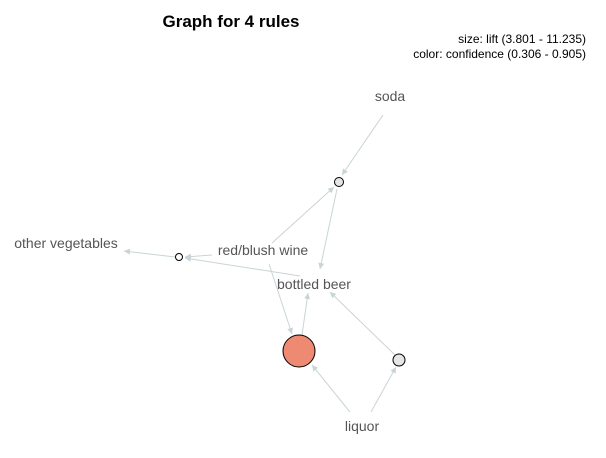 The height and width of the screenshot is (458, 606). Describe the element at coordinates (328, 229) in the screenshot. I see `edge-rule-1-out-bottled-beer` at that location.